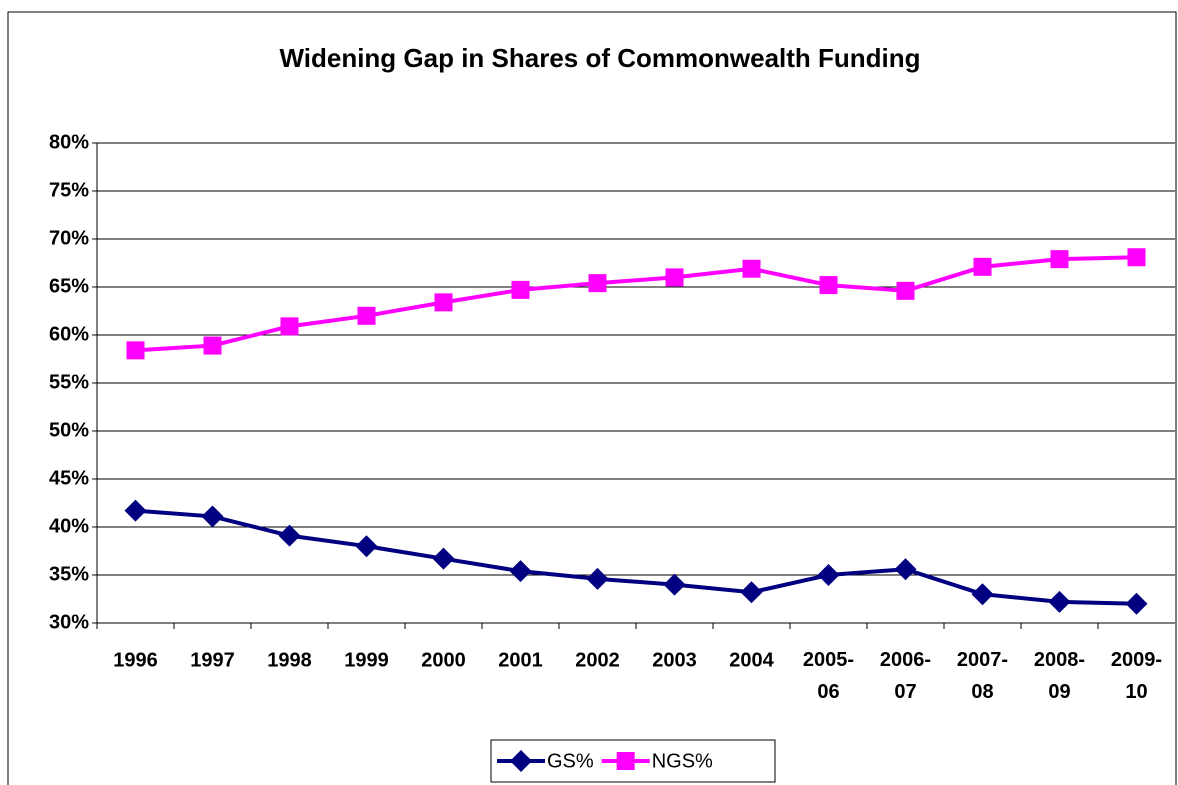 The width and height of the screenshot is (1178, 785). What do you see at coordinates (443, 660) in the screenshot?
I see `x-tick-label: 2000` at bounding box center [443, 660].